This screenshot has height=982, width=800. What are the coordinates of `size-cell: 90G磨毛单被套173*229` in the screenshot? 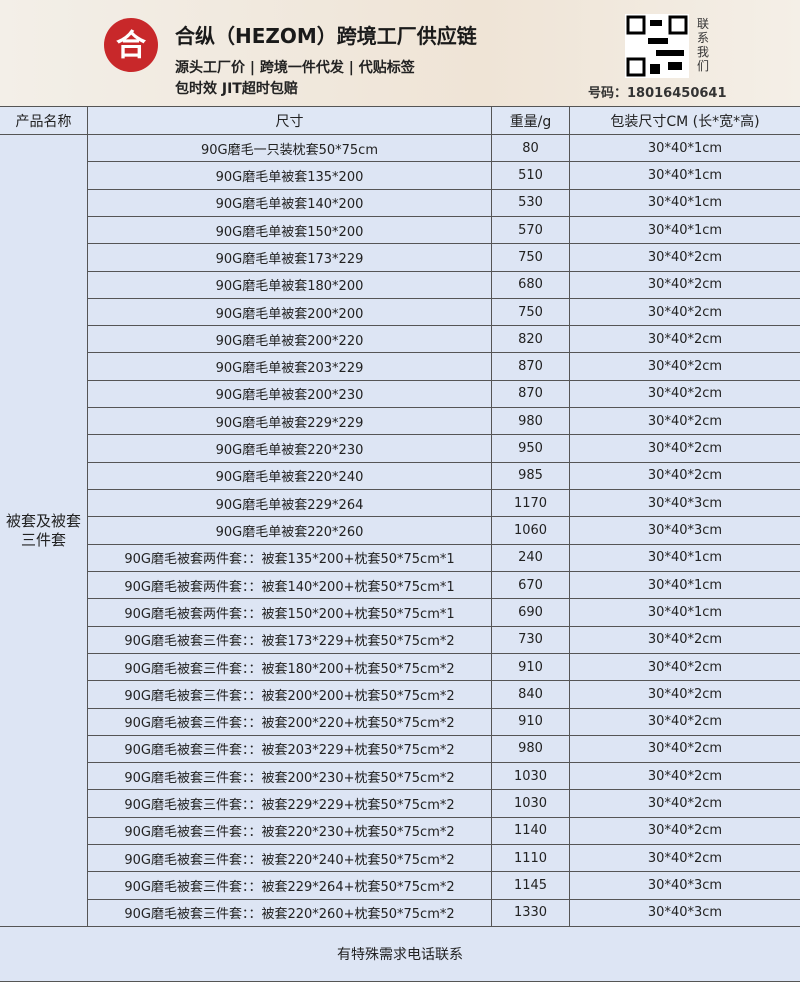 It's located at (290, 258).